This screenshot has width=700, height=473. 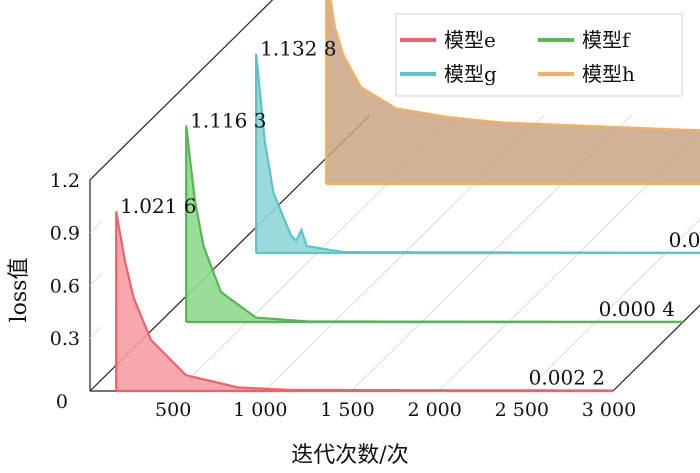 I want to click on y-tick-label: 1.2, so click(x=65, y=181).